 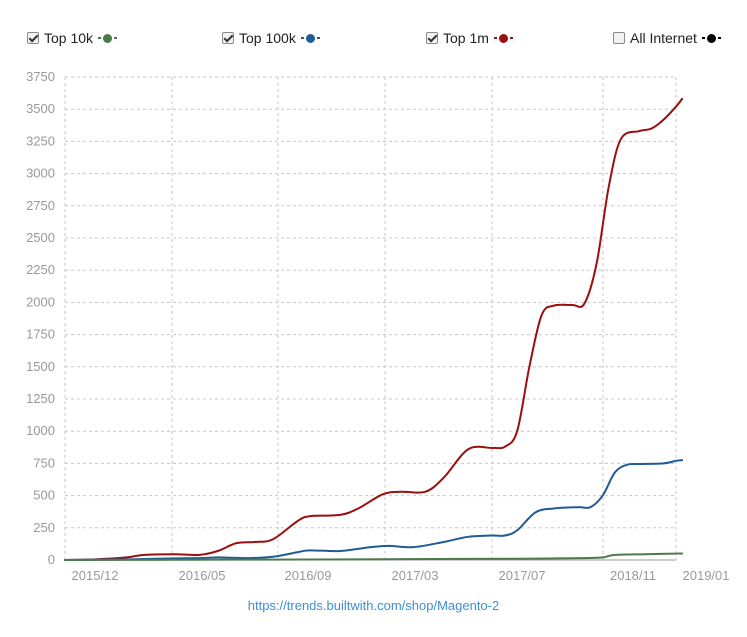 What do you see at coordinates (40, 237) in the screenshot?
I see `y-tick-label: 2500` at bounding box center [40, 237].